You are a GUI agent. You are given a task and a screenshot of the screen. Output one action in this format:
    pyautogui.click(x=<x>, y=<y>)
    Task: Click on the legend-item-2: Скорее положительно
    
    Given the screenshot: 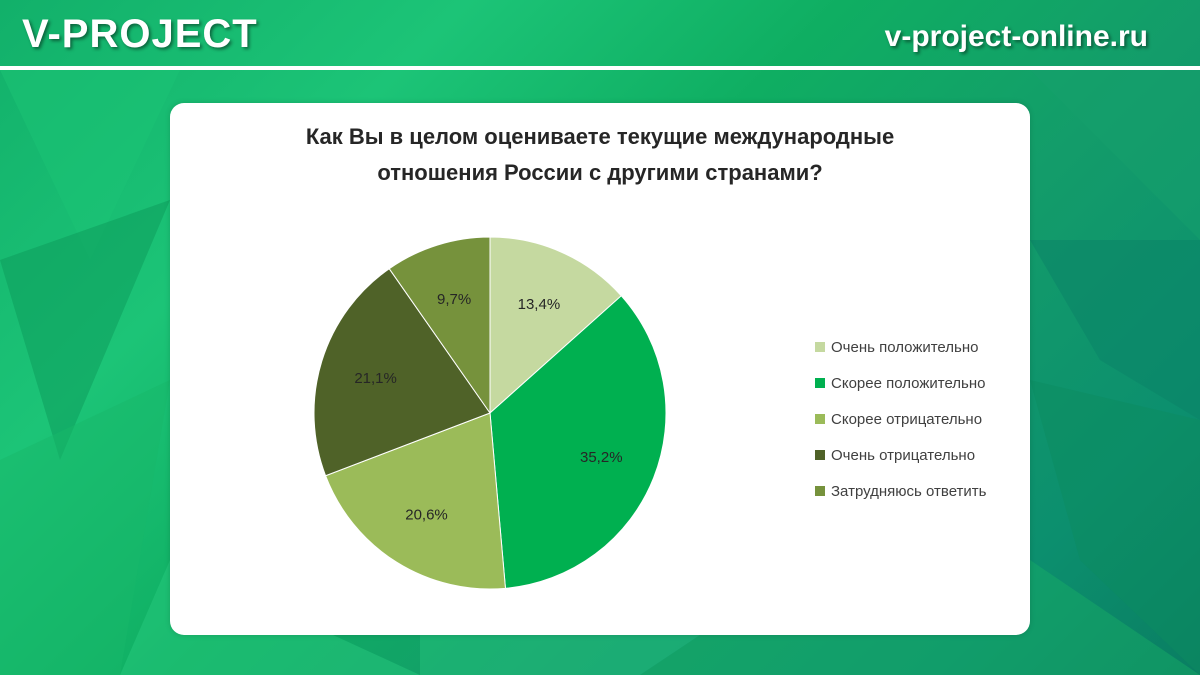 What is the action you would take?
    pyautogui.click(x=920, y=383)
    